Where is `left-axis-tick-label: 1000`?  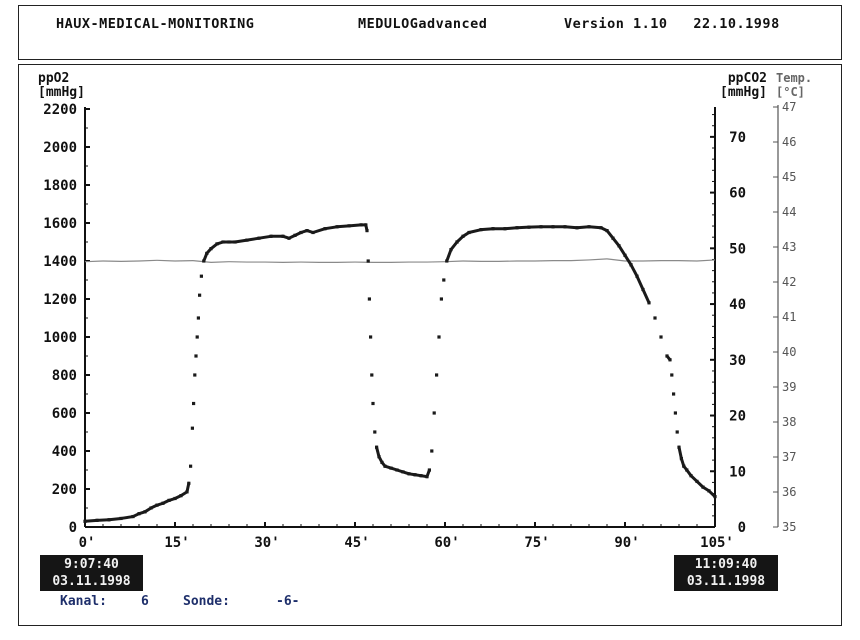
left-axis-tick-label: 1000 is located at coordinates (60, 338).